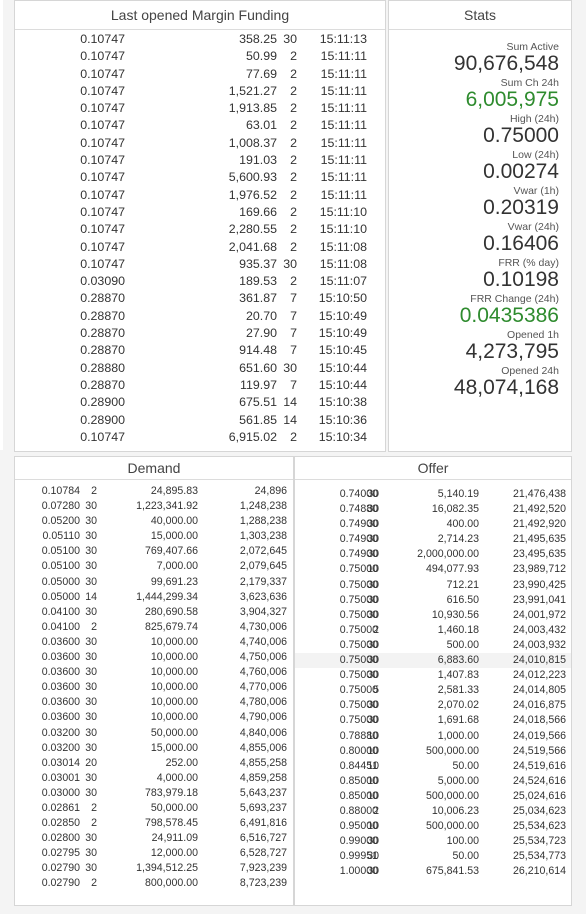  What do you see at coordinates (433, 811) in the screenshot?
I see `order-row: 0.88000 2 10,006.23 25,034,623` at bounding box center [433, 811].